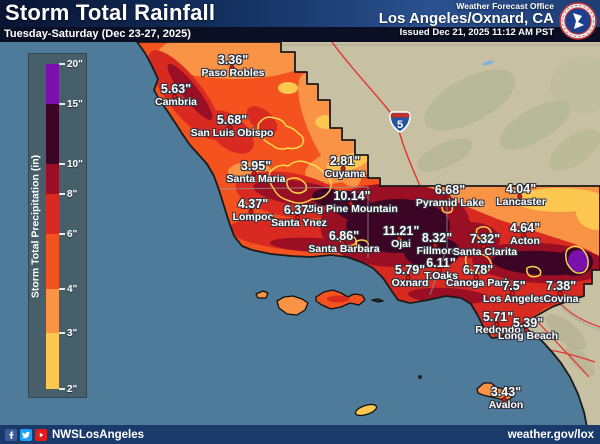 Image resolution: width=600 pixels, height=444 pixels. What do you see at coordinates (488, 63) in the screenshot?
I see `lake` at bounding box center [488, 63].